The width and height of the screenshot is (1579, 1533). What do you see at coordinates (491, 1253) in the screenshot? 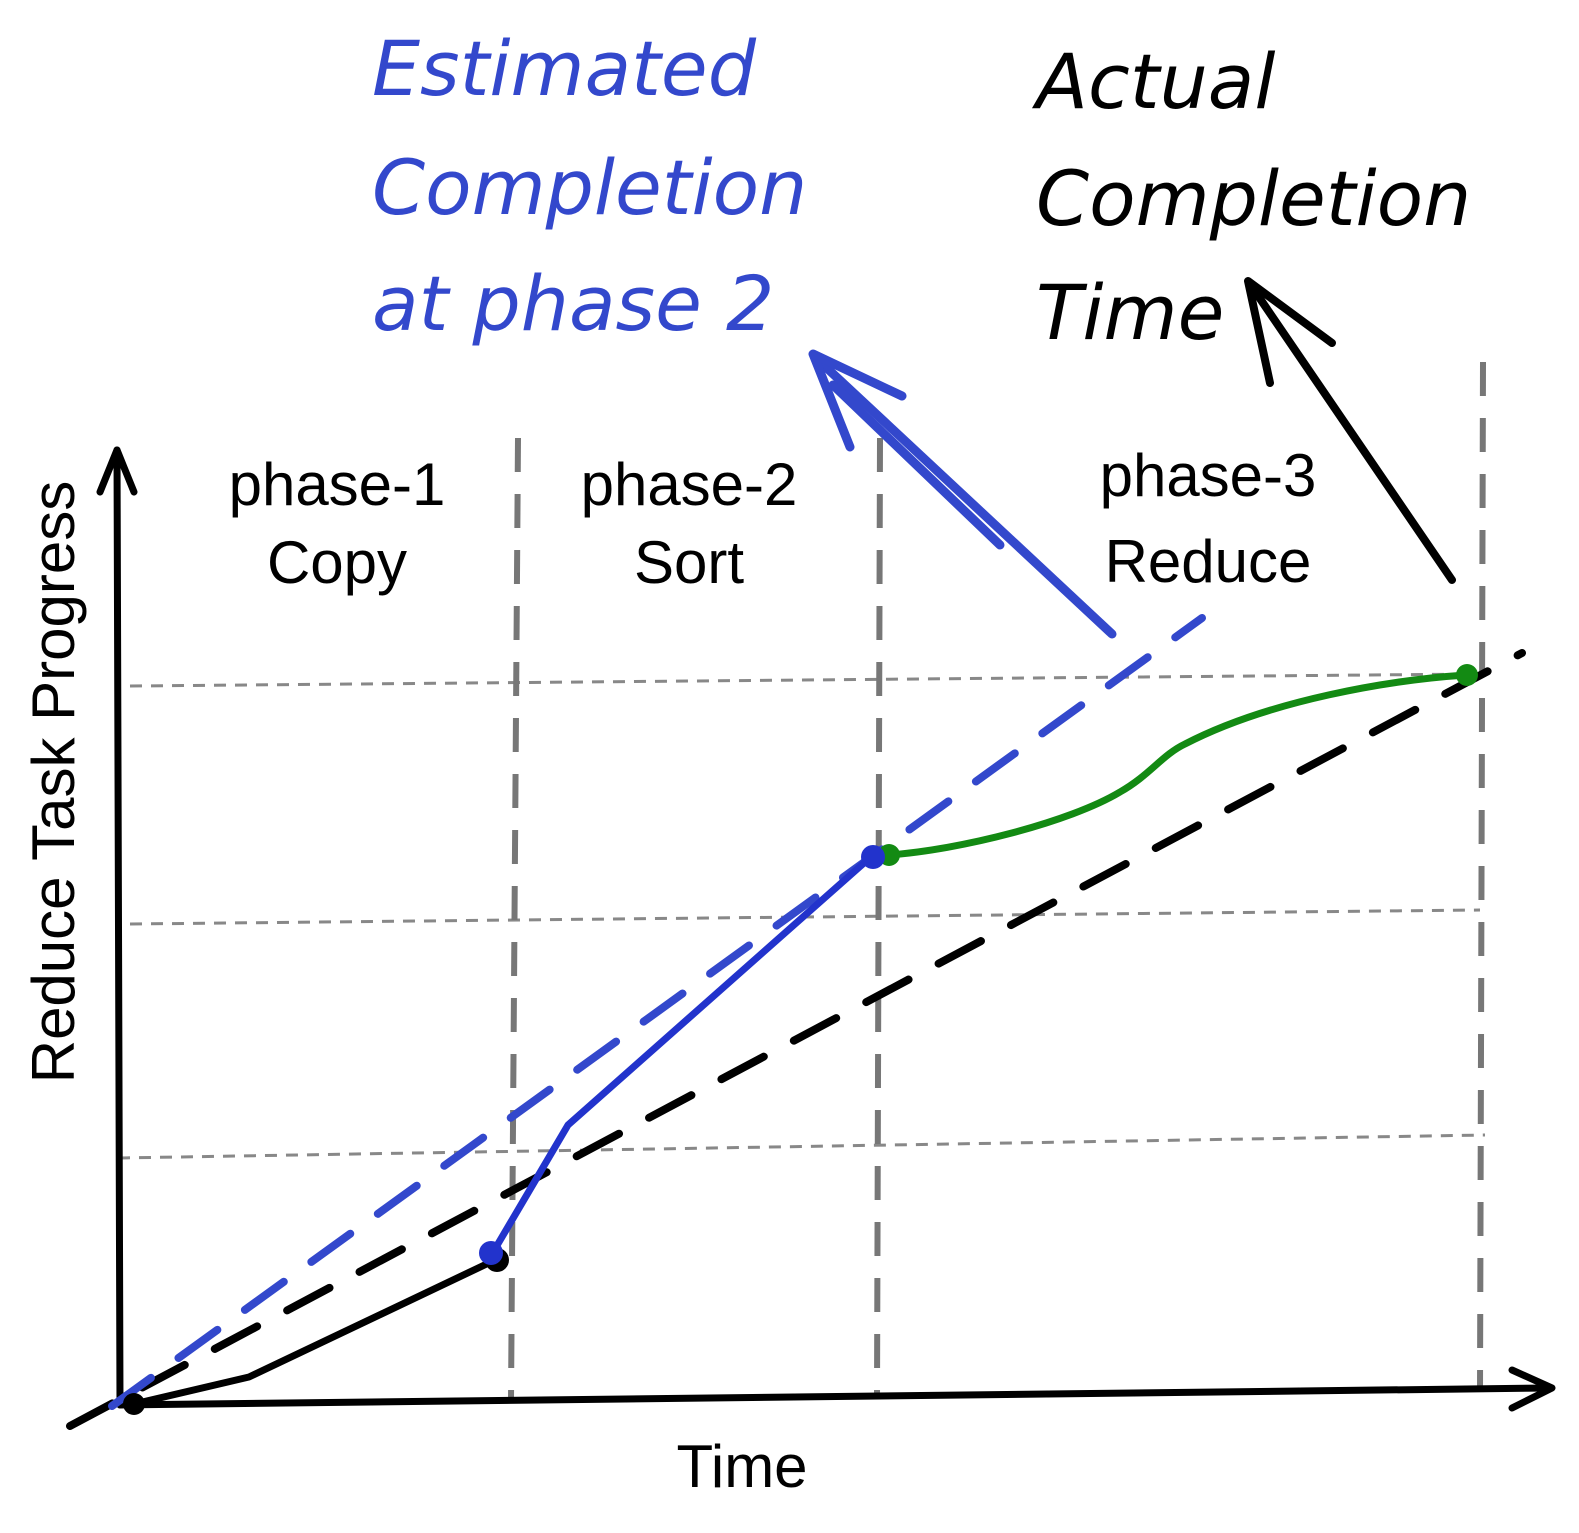
I see `phase1-end-dot` at bounding box center [491, 1253].